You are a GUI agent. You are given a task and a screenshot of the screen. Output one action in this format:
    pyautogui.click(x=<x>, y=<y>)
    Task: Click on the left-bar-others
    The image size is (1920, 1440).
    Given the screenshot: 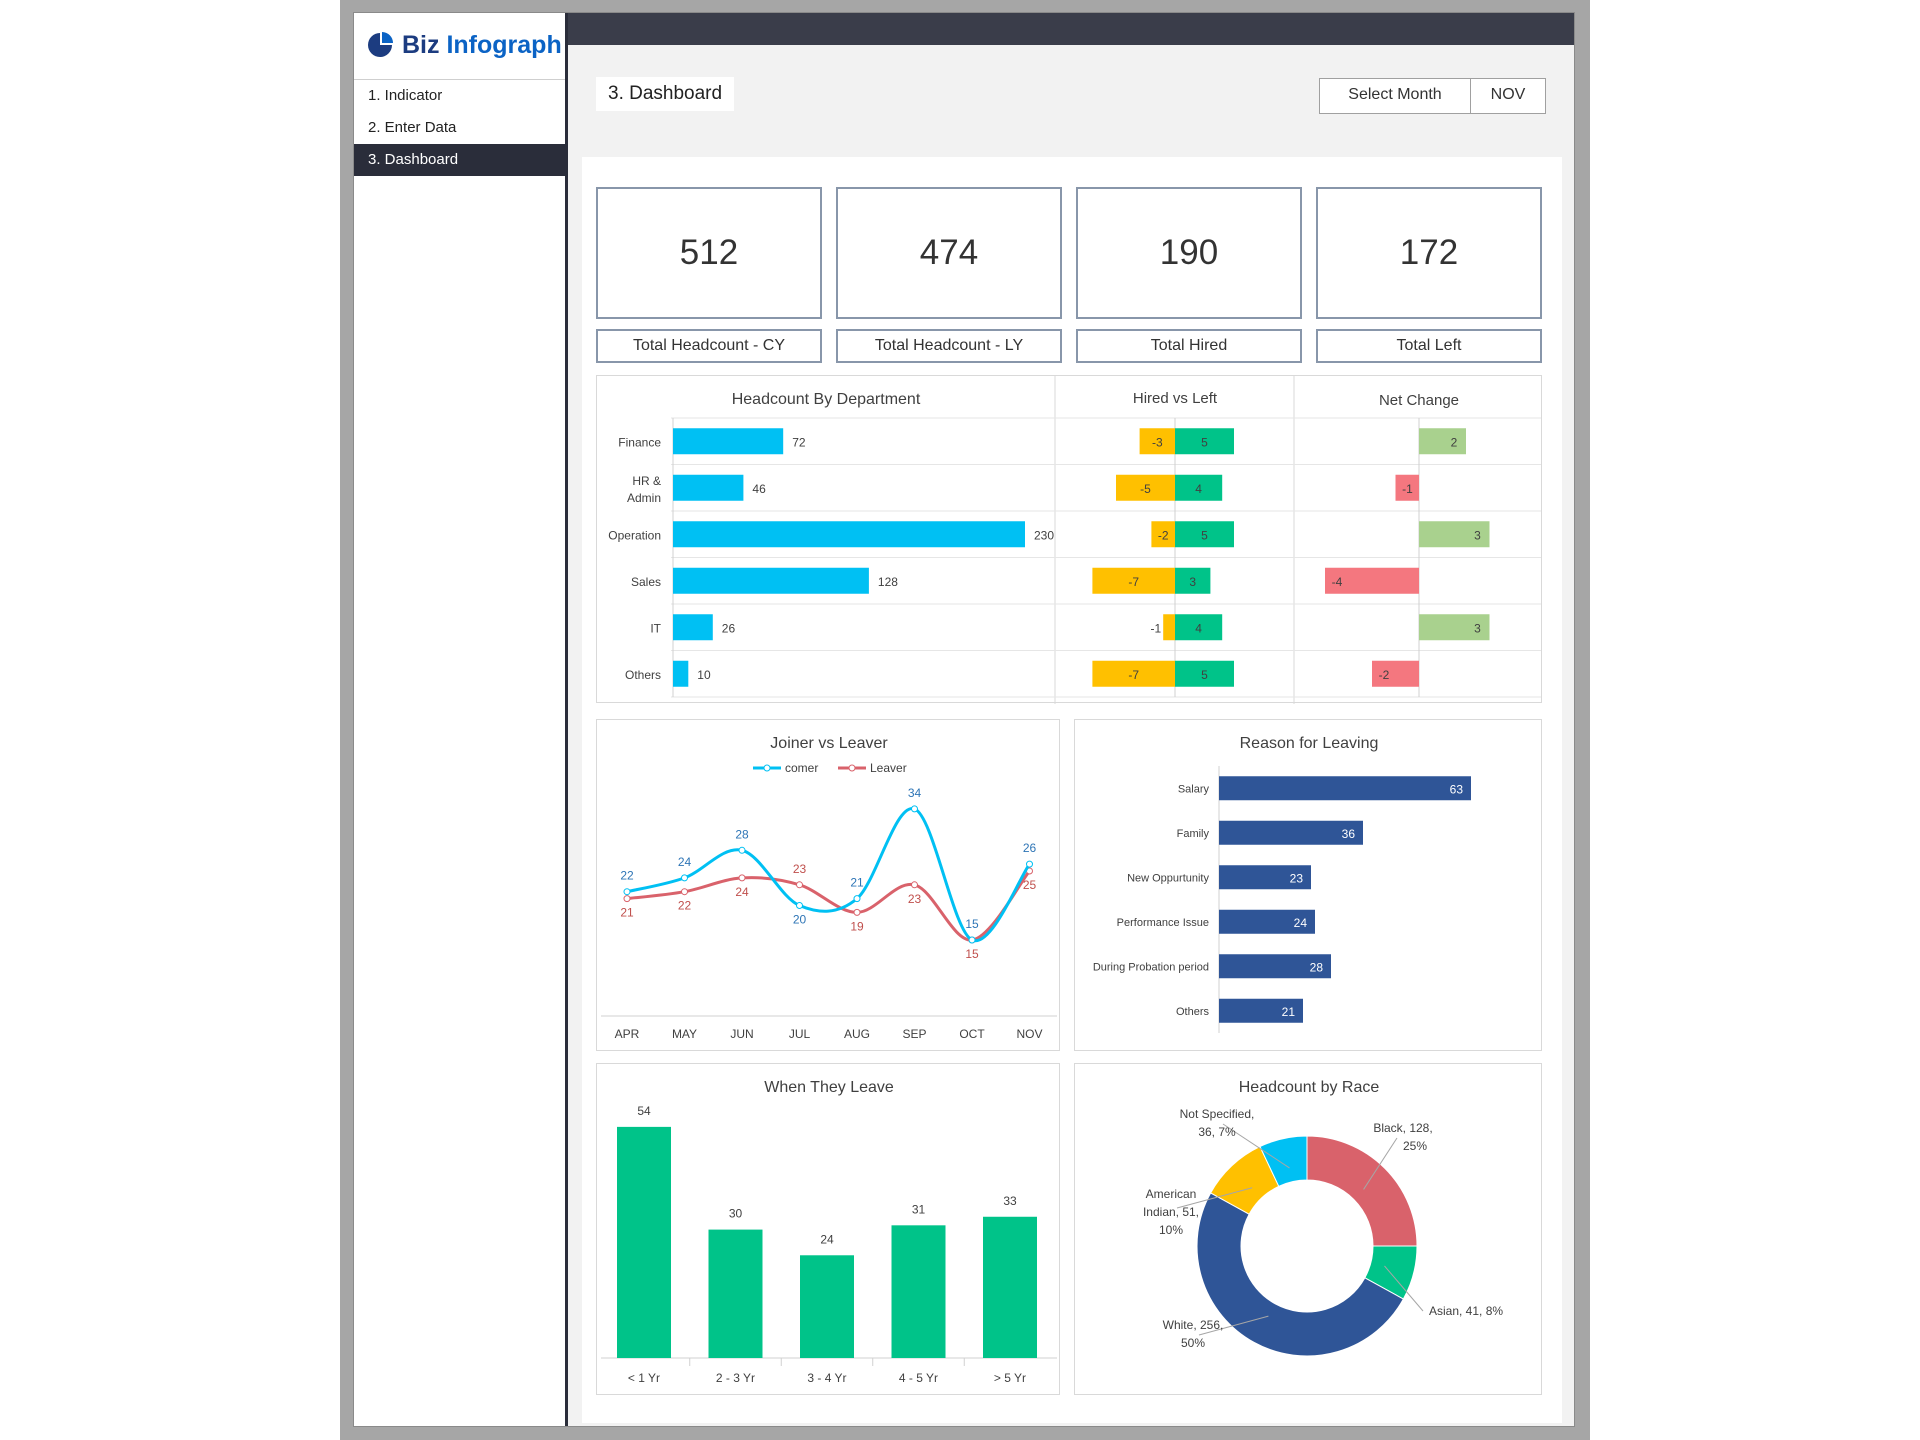 What is the action you would take?
    pyautogui.click(x=1133, y=673)
    